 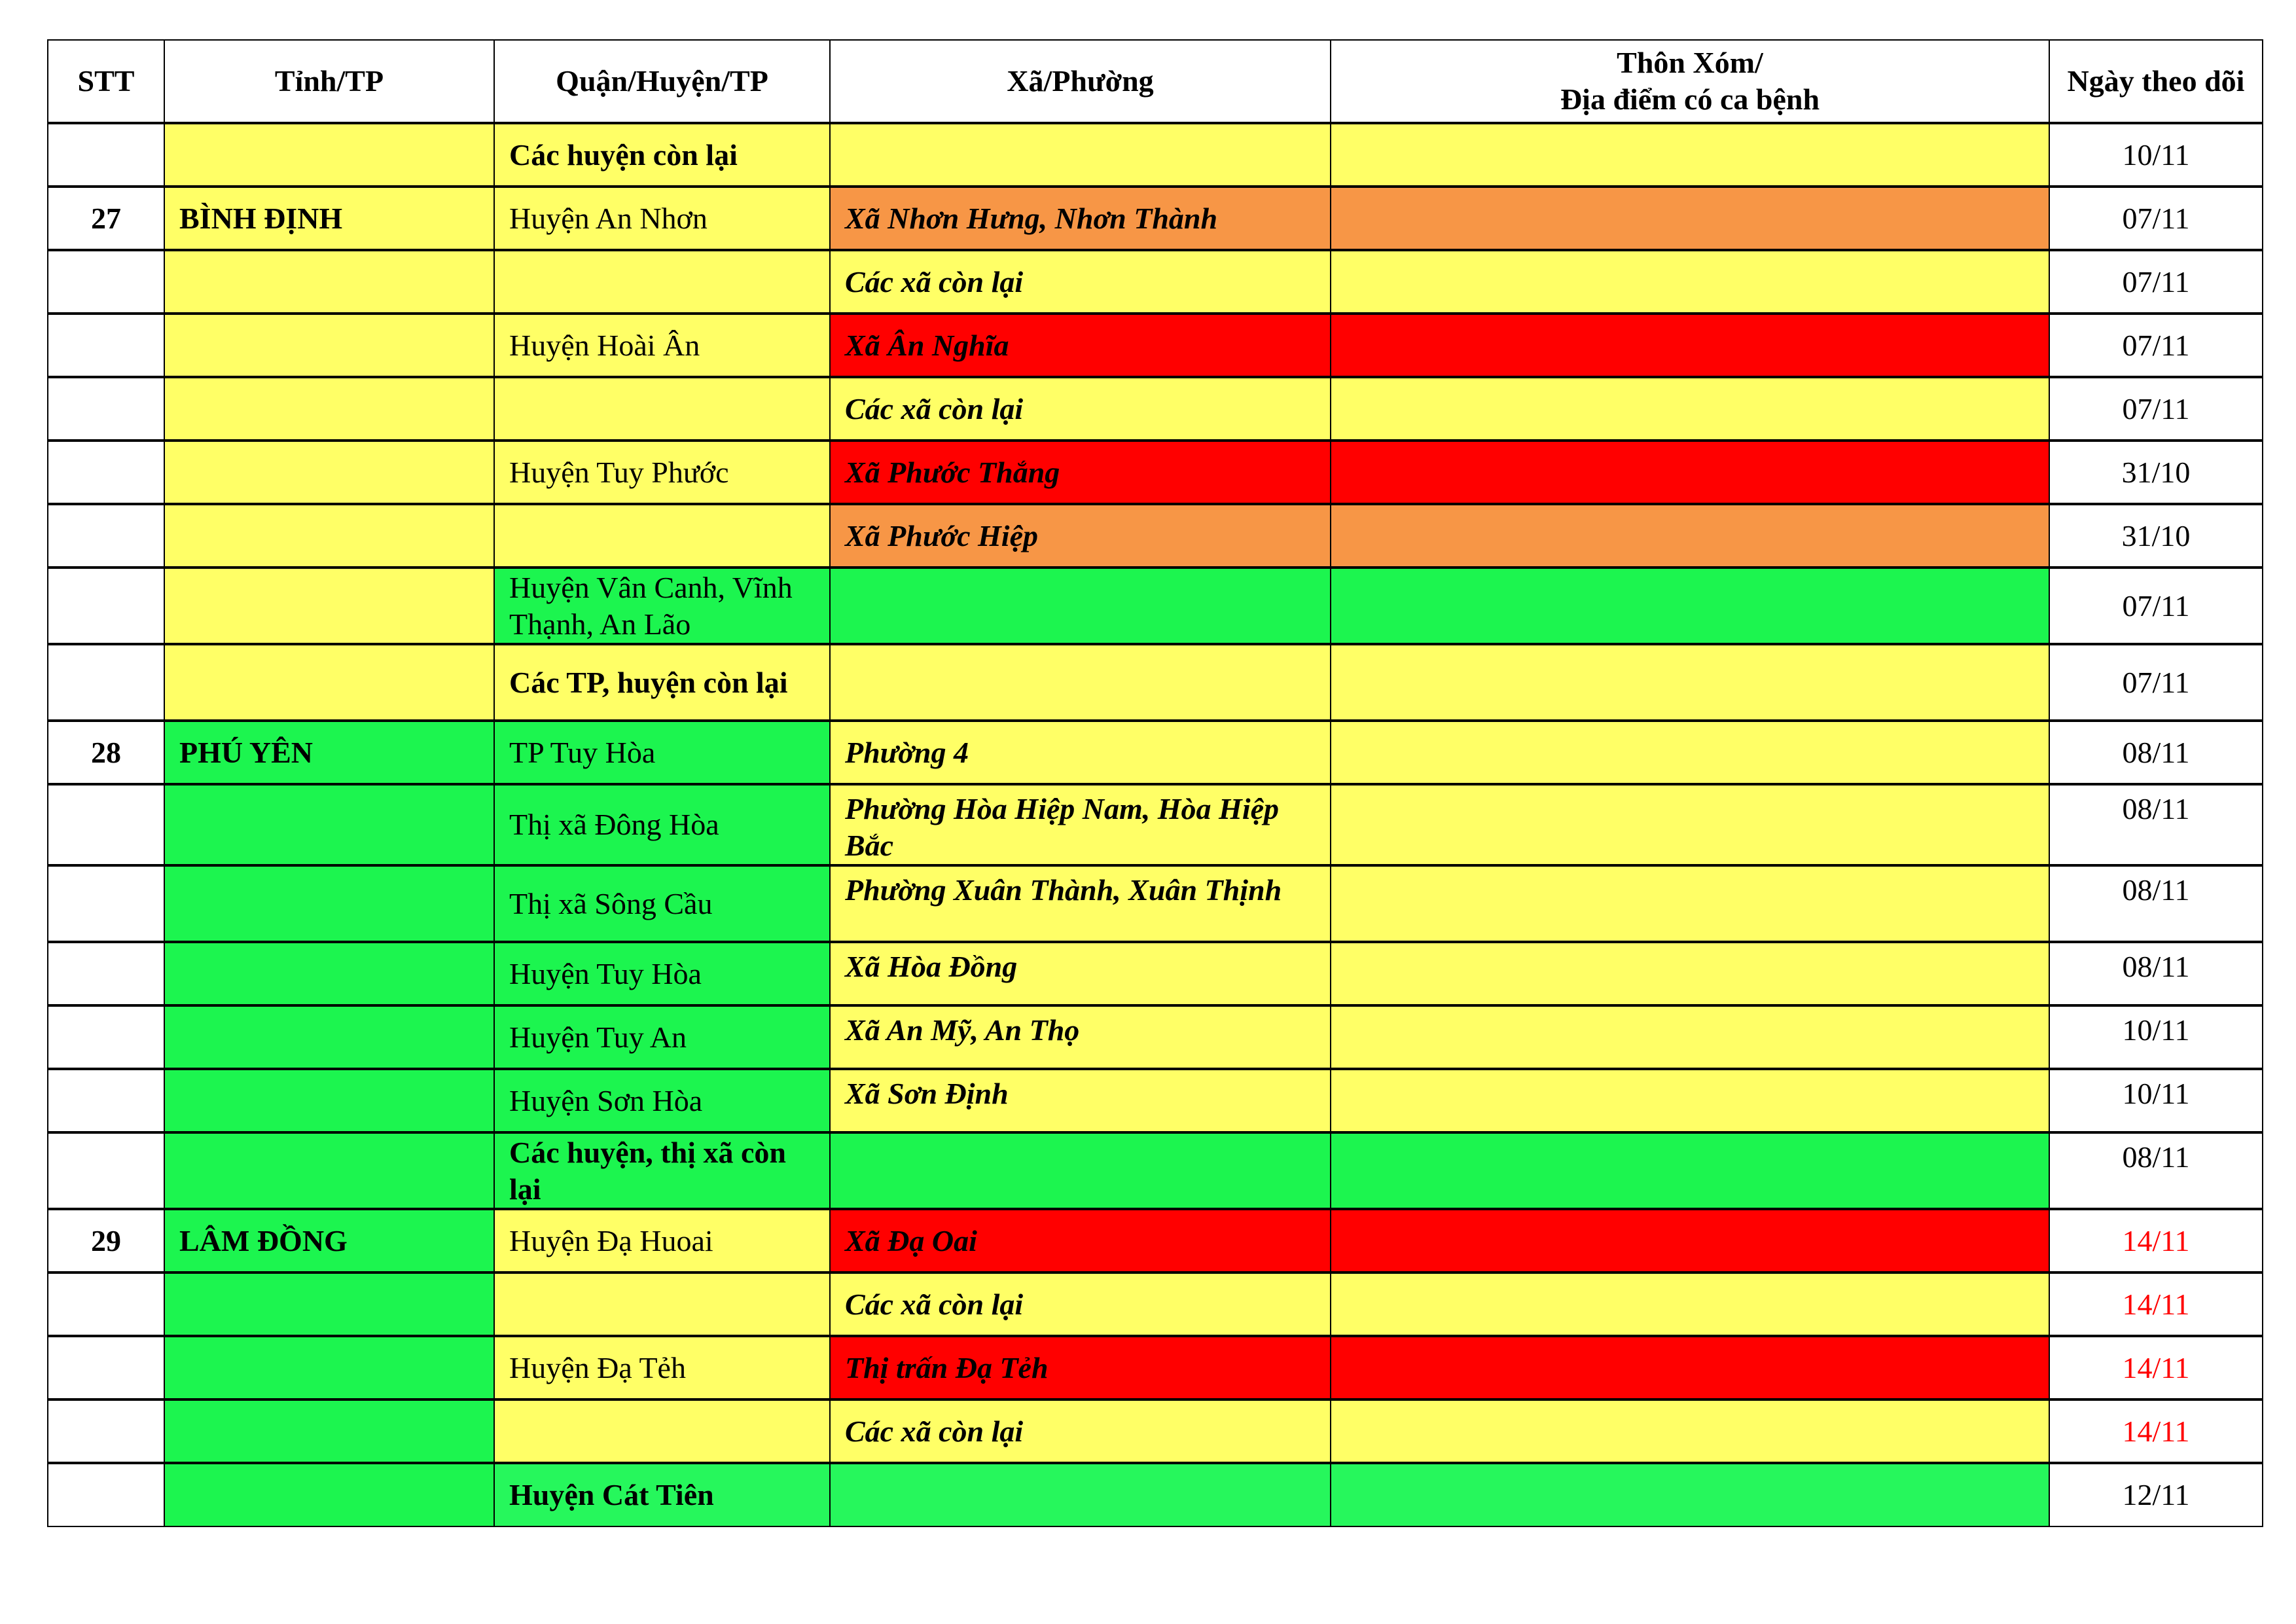 I want to click on table-row: Huyện Sơn Hòa Xã Sơn Định 10/11, so click(x=1155, y=1100).